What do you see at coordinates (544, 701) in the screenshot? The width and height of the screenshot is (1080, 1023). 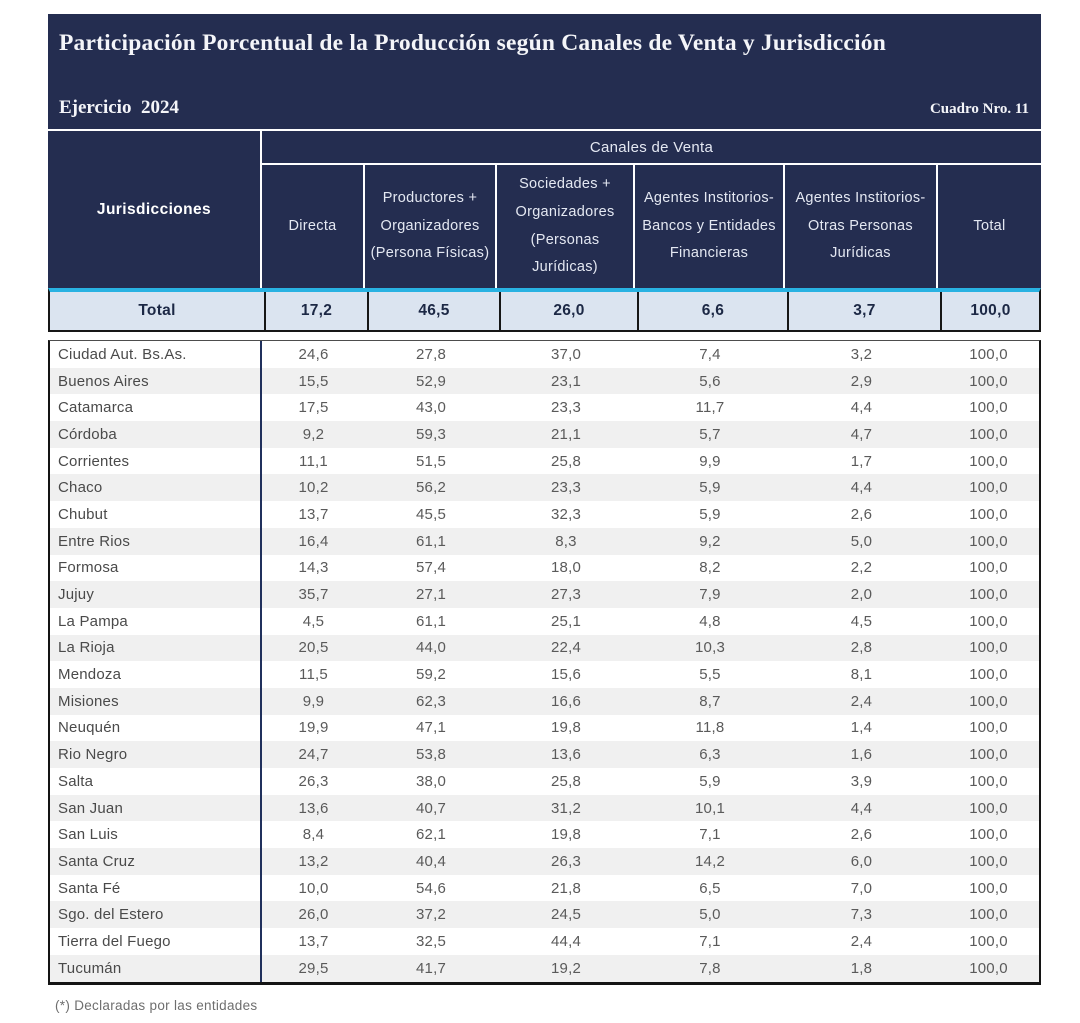 I see `table-row: Misiones 9,9 62,3 16,6 8,7 2,4 100,0` at bounding box center [544, 701].